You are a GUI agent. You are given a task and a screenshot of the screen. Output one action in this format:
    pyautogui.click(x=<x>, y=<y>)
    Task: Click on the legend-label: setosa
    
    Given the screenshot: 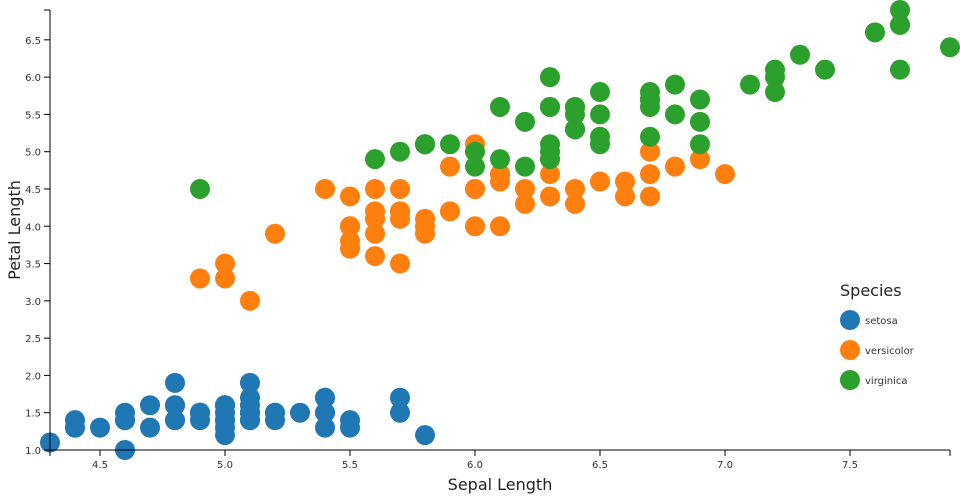 What is the action you would take?
    pyautogui.click(x=881, y=321)
    